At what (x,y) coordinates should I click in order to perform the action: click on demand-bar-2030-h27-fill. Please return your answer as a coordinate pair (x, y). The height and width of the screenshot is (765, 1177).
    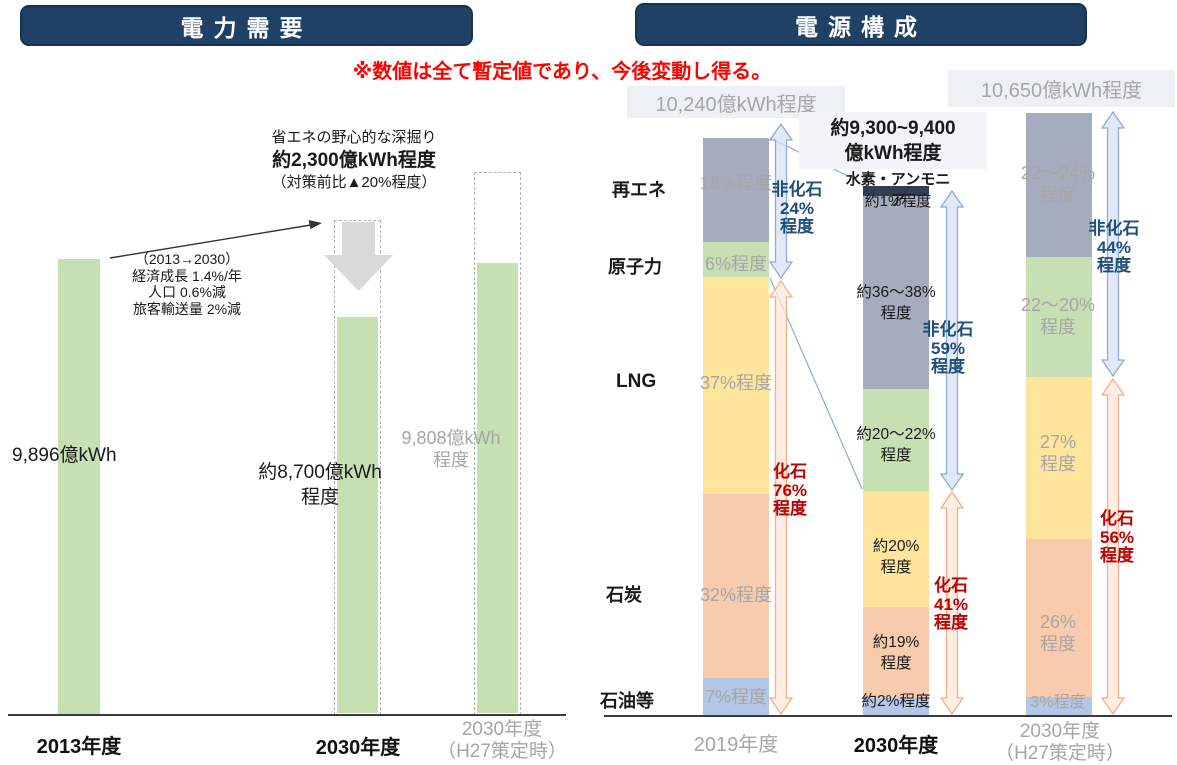
    Looking at the image, I should click on (497, 488).